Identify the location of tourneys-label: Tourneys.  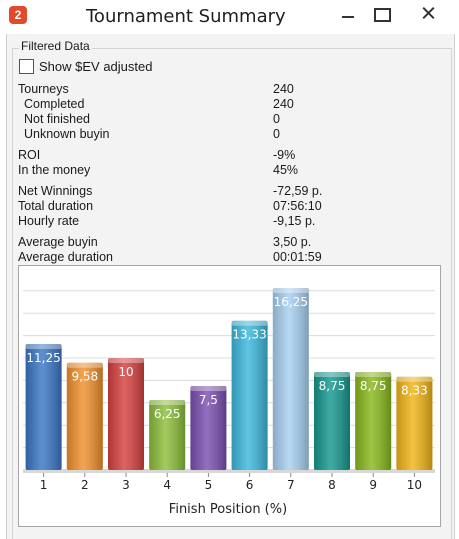
(43, 89).